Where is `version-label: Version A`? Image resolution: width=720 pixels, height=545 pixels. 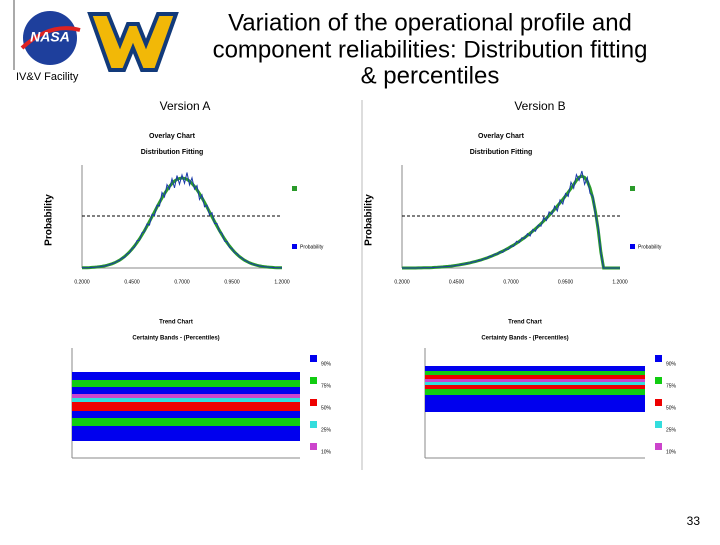 version-label: Version A is located at coordinates (185, 106).